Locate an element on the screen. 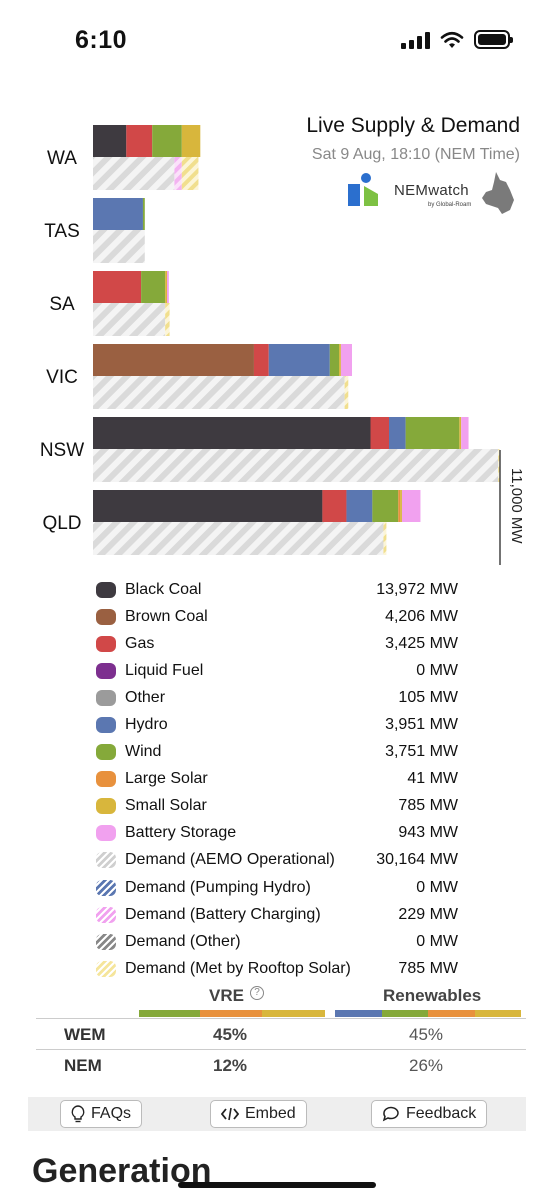  bar-black-coal-wa is located at coordinates (110, 141).